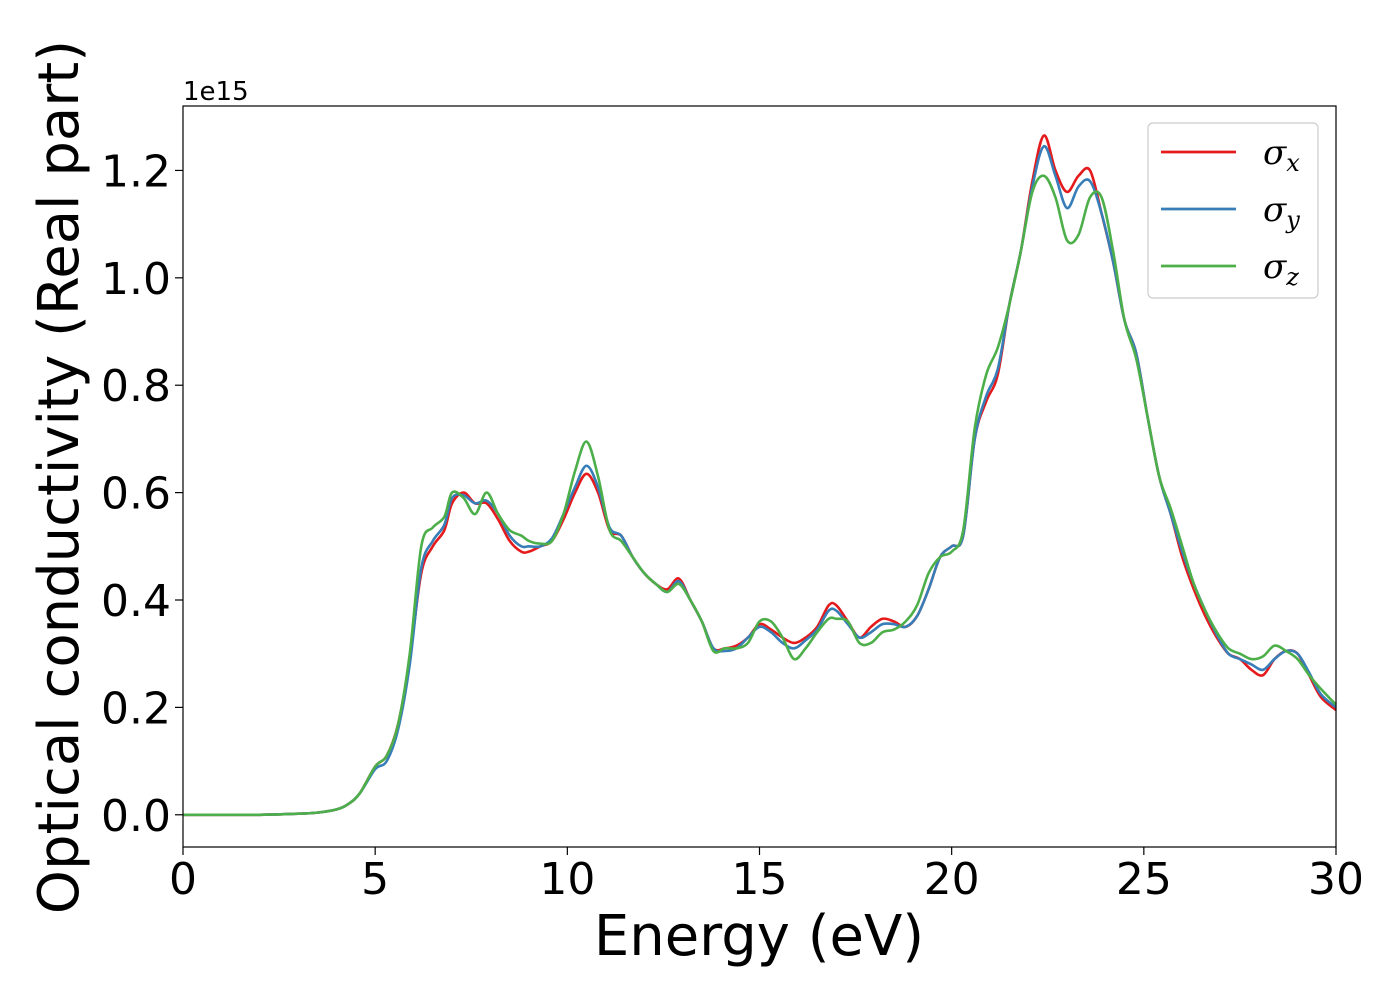  Describe the element at coordinates (1292, 277) in the screenshot. I see `legend-subscript: z` at that location.